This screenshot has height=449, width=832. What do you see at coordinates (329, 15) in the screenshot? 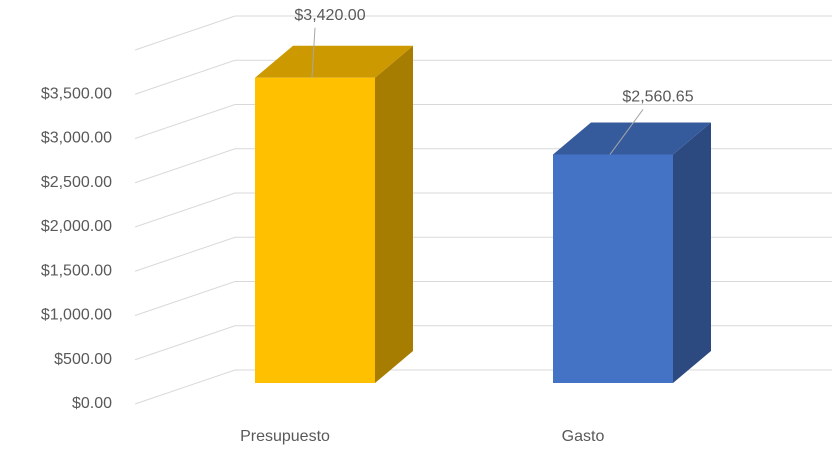
I see `data-label: $3,420.00` at bounding box center [329, 15].